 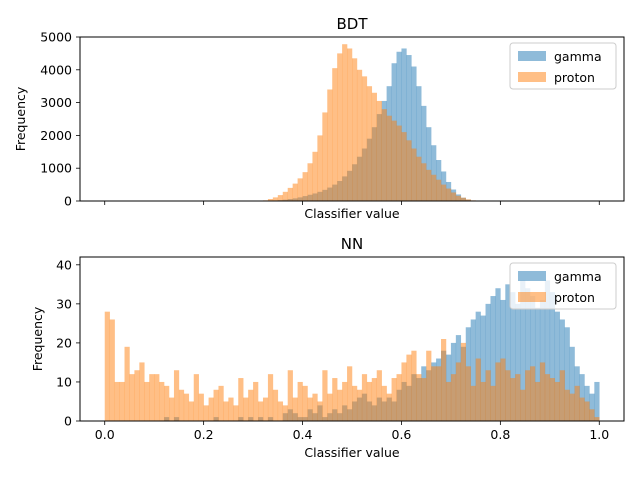 I want to click on x-axis-label: Classifier value, so click(x=351, y=452).